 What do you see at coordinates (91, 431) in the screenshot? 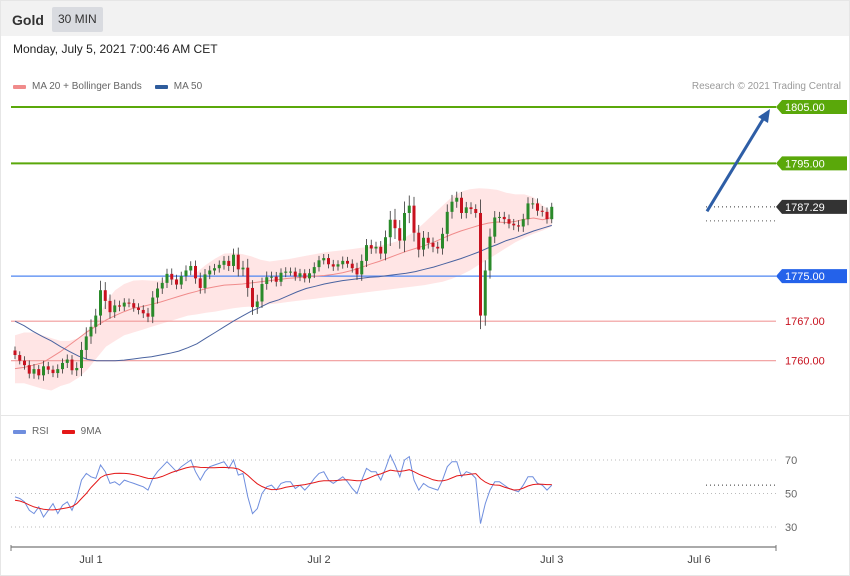
I see `rsi-ma-legend-label: 9MA` at bounding box center [91, 431].